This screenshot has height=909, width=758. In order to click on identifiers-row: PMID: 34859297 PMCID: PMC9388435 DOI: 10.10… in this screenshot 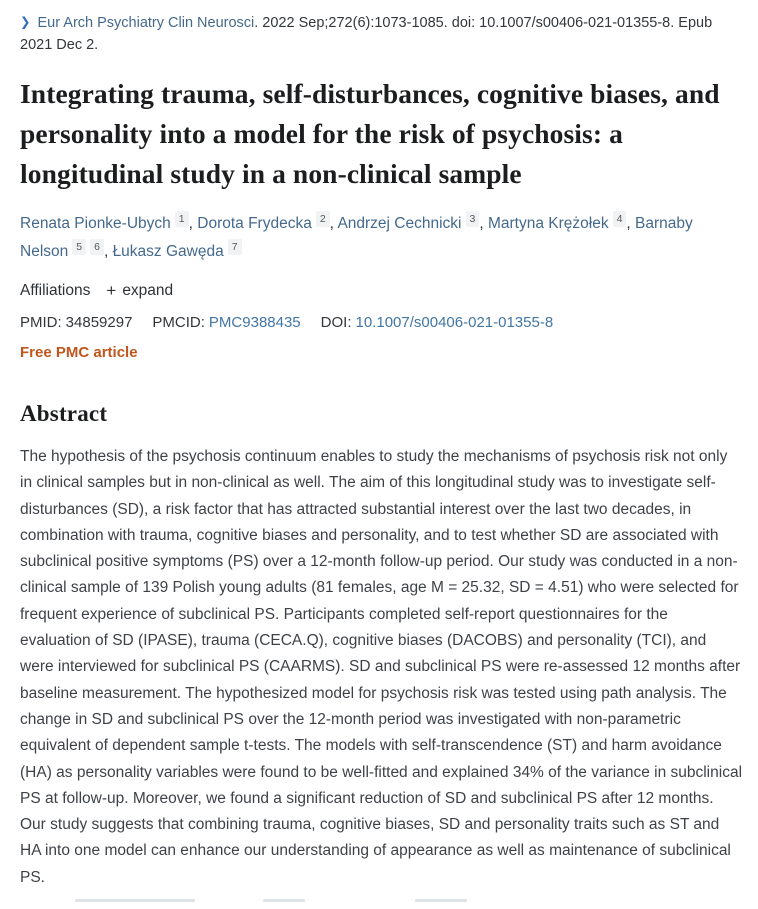, I will do `click(379, 322)`.